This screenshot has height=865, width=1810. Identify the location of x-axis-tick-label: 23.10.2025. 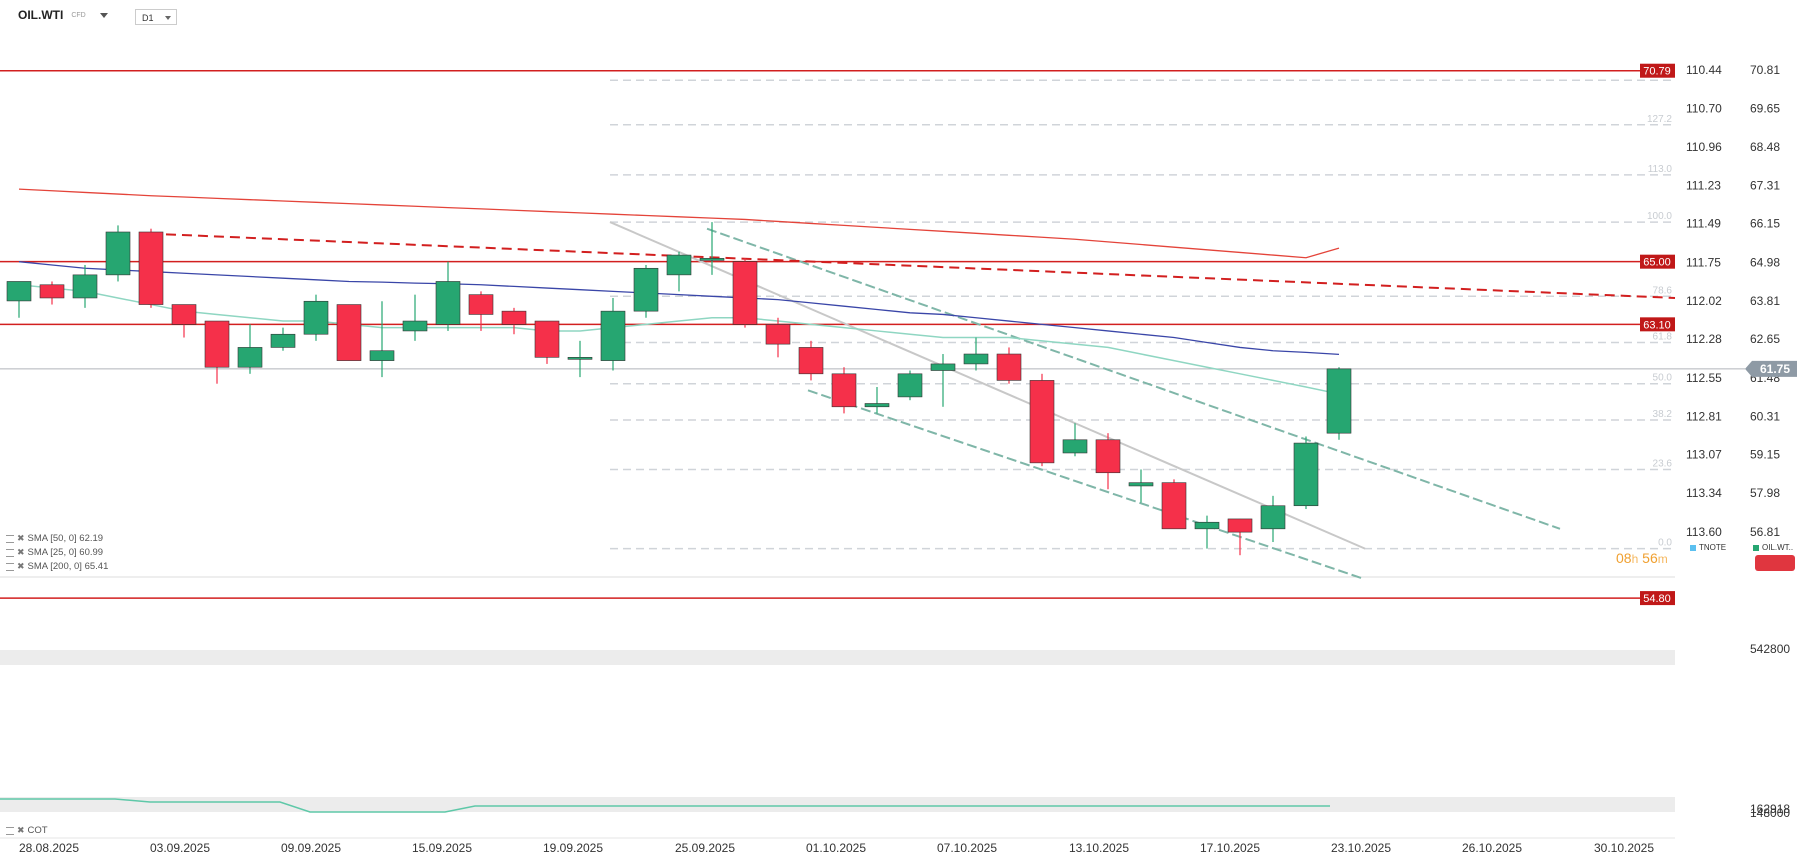
(1361, 848).